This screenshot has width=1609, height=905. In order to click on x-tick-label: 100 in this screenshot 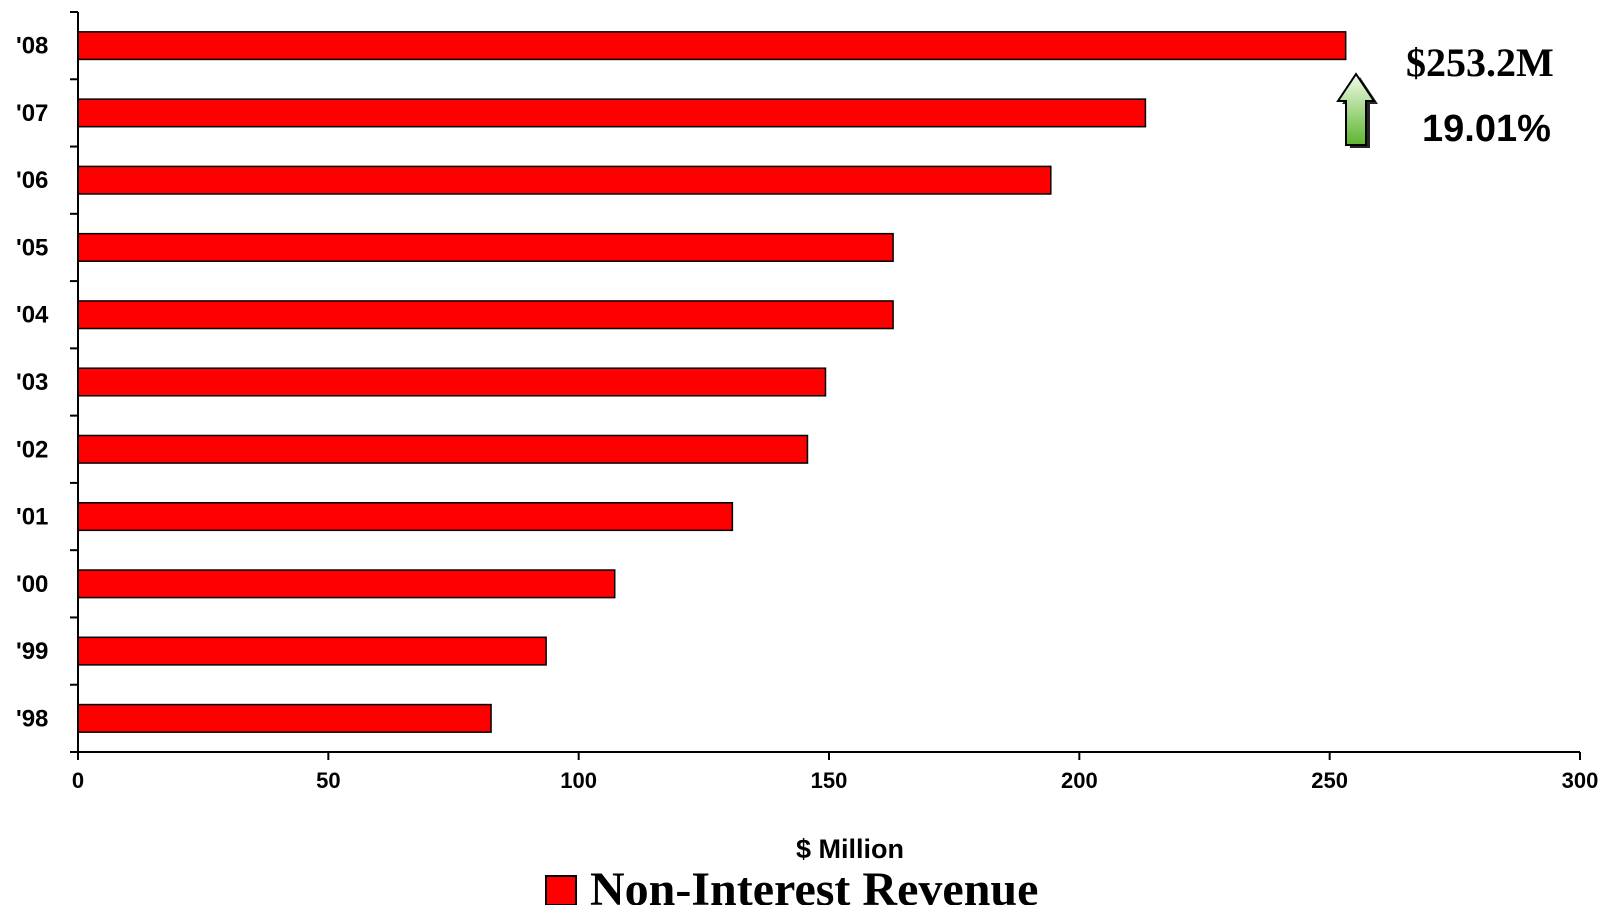, I will do `click(578, 780)`.